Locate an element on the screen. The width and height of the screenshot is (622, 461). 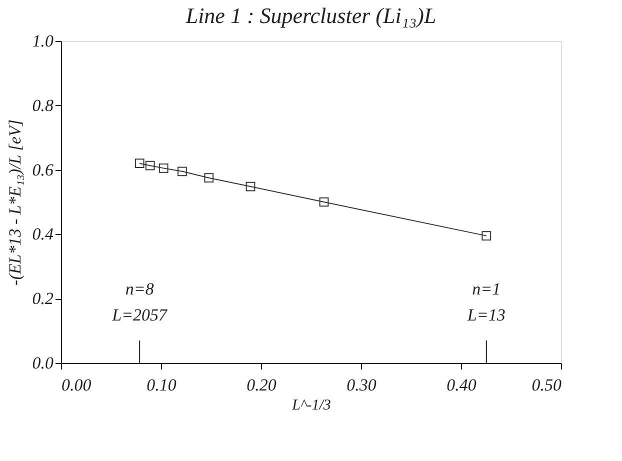
x-tick-label: 0.10 is located at coordinates (161, 385).